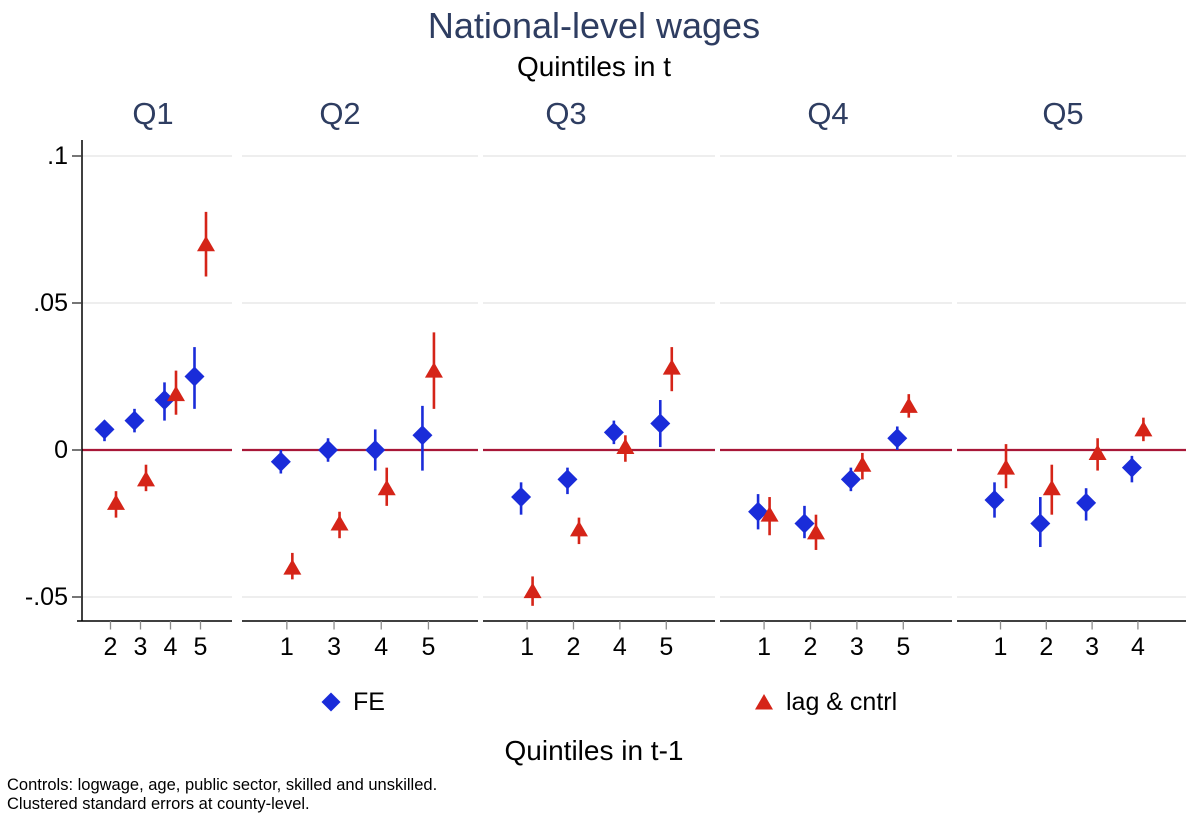 This screenshot has height=822, width=1188. Describe the element at coordinates (331, 702) in the screenshot. I see `fe-diamond-icon` at that location.